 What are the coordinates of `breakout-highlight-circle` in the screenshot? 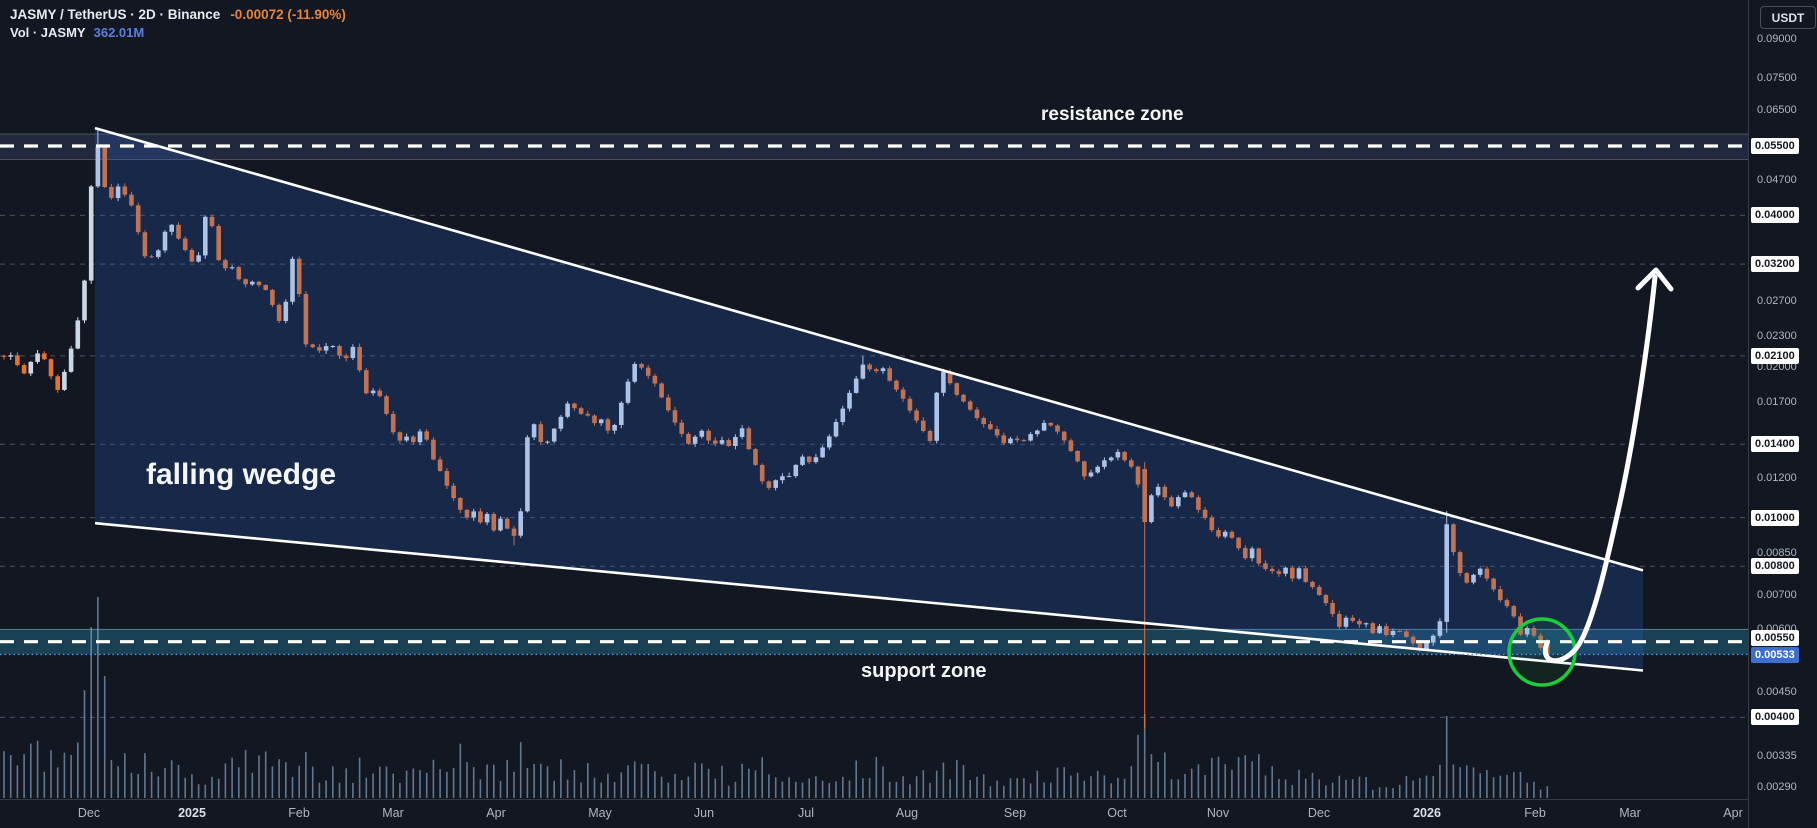 It's located at (1542, 652).